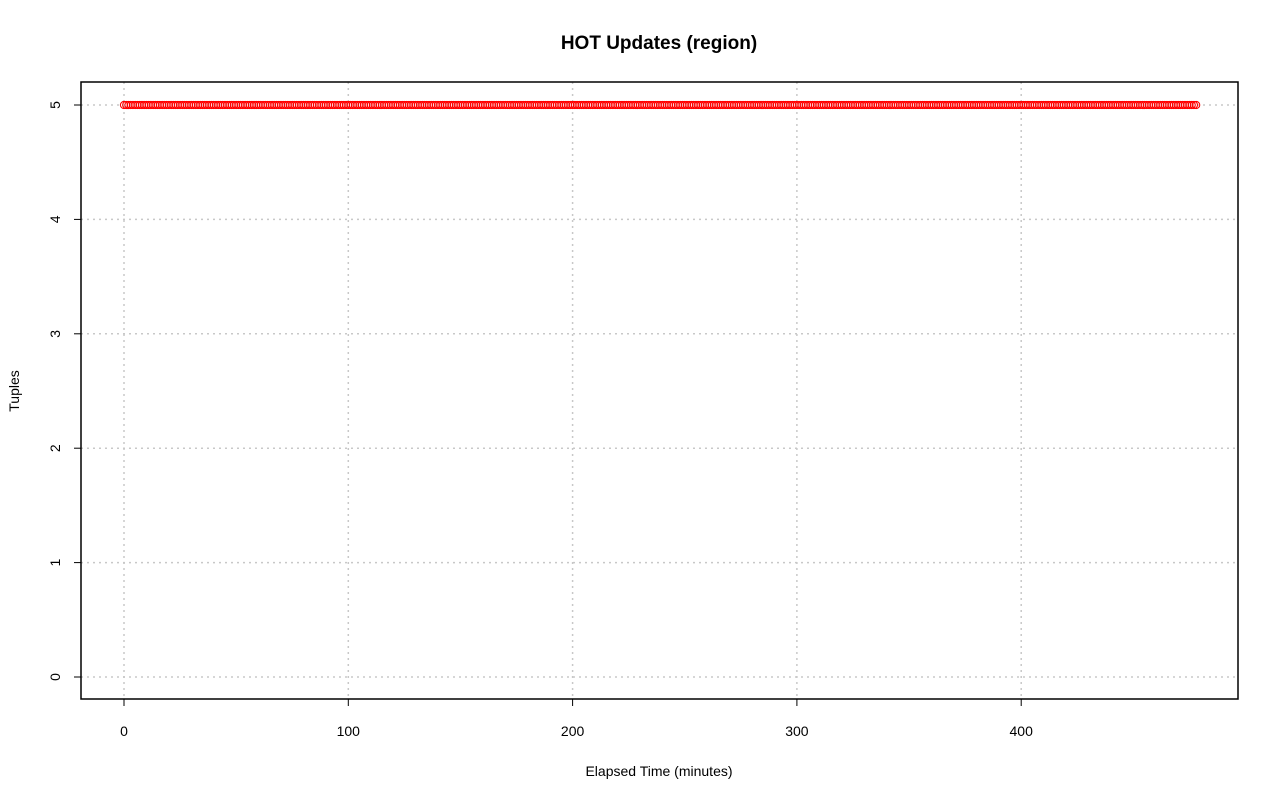 This screenshot has height=806, width=1280. I want to click on x-tick-label: 300, so click(797, 731).